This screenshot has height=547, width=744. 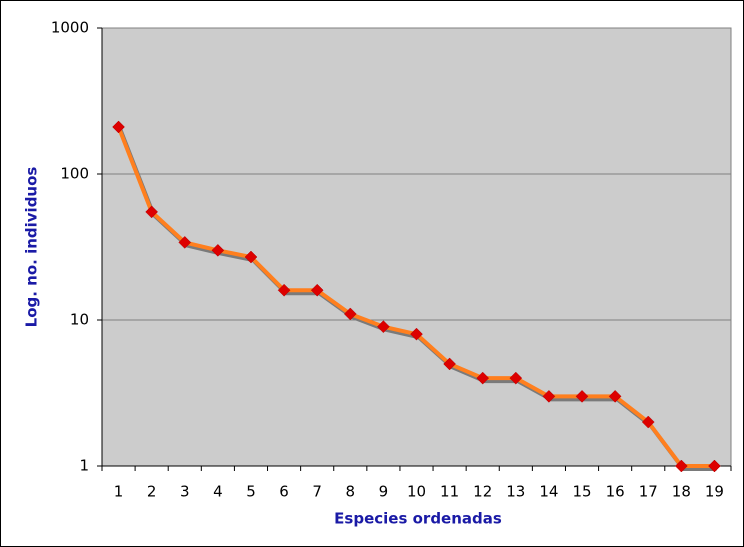 I want to click on x-tick-label: 12, so click(x=482, y=492).